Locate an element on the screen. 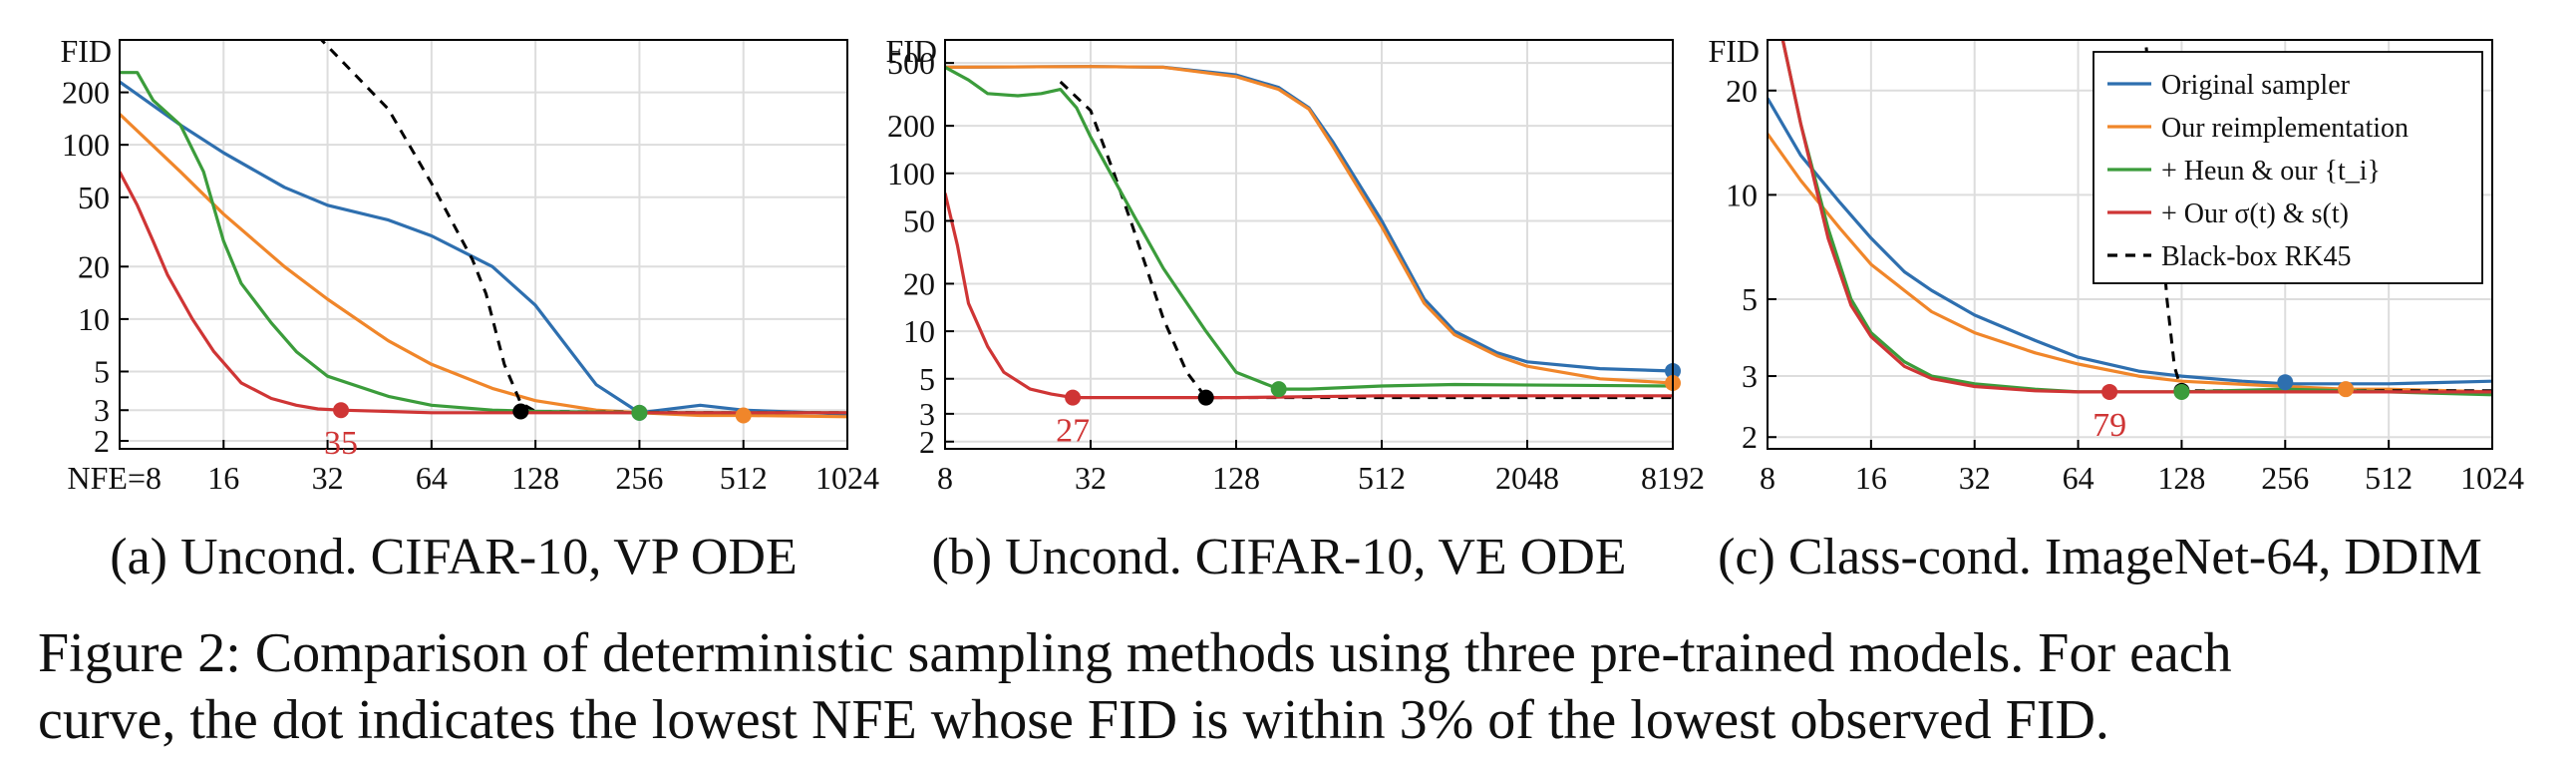 This screenshot has height=770, width=2576. y-tick-label: 500 is located at coordinates (911, 63).